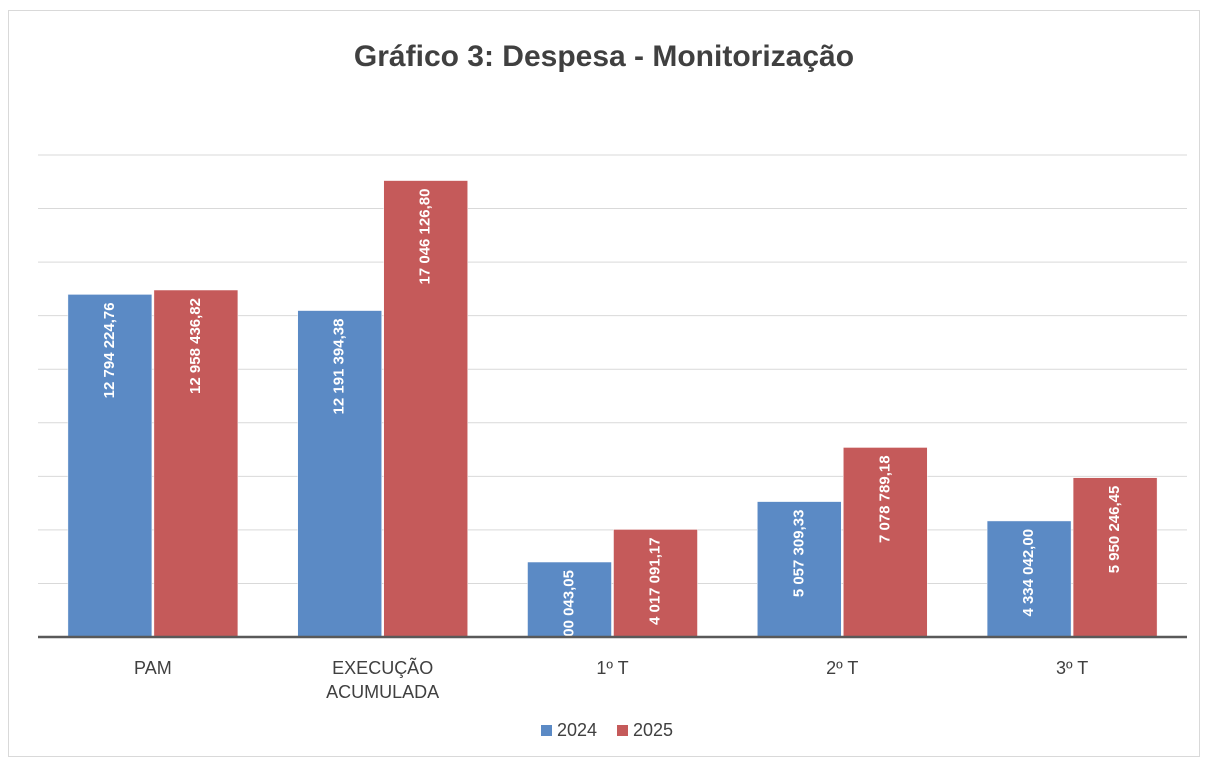  What do you see at coordinates (884, 499) in the screenshot?
I see `data-label: 7 078 789,18` at bounding box center [884, 499].